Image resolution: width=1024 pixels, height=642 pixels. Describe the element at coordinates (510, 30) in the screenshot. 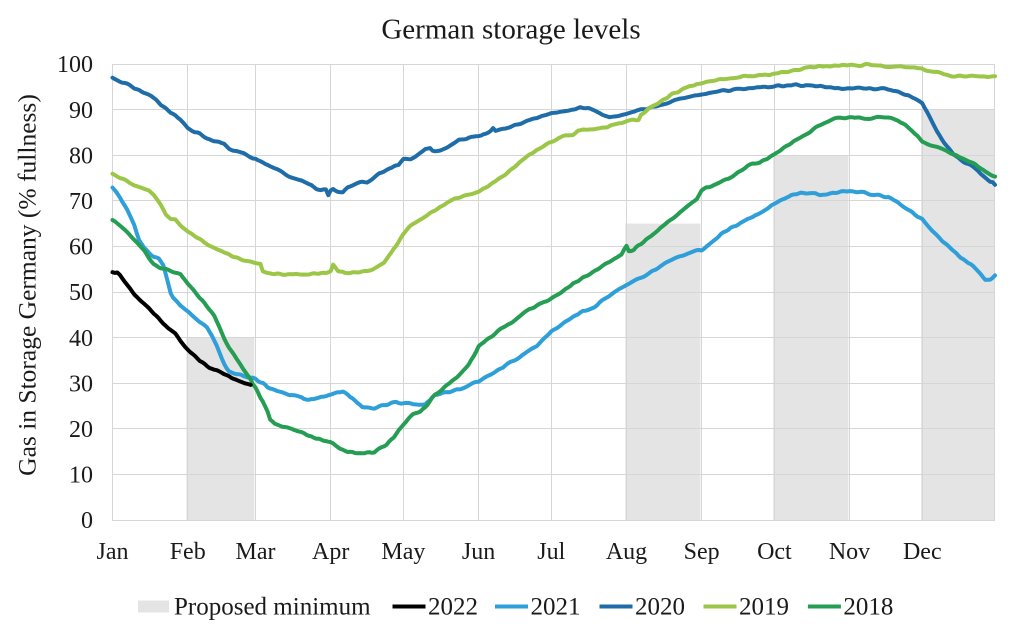

I see `svg-text: German storage levels` at that location.